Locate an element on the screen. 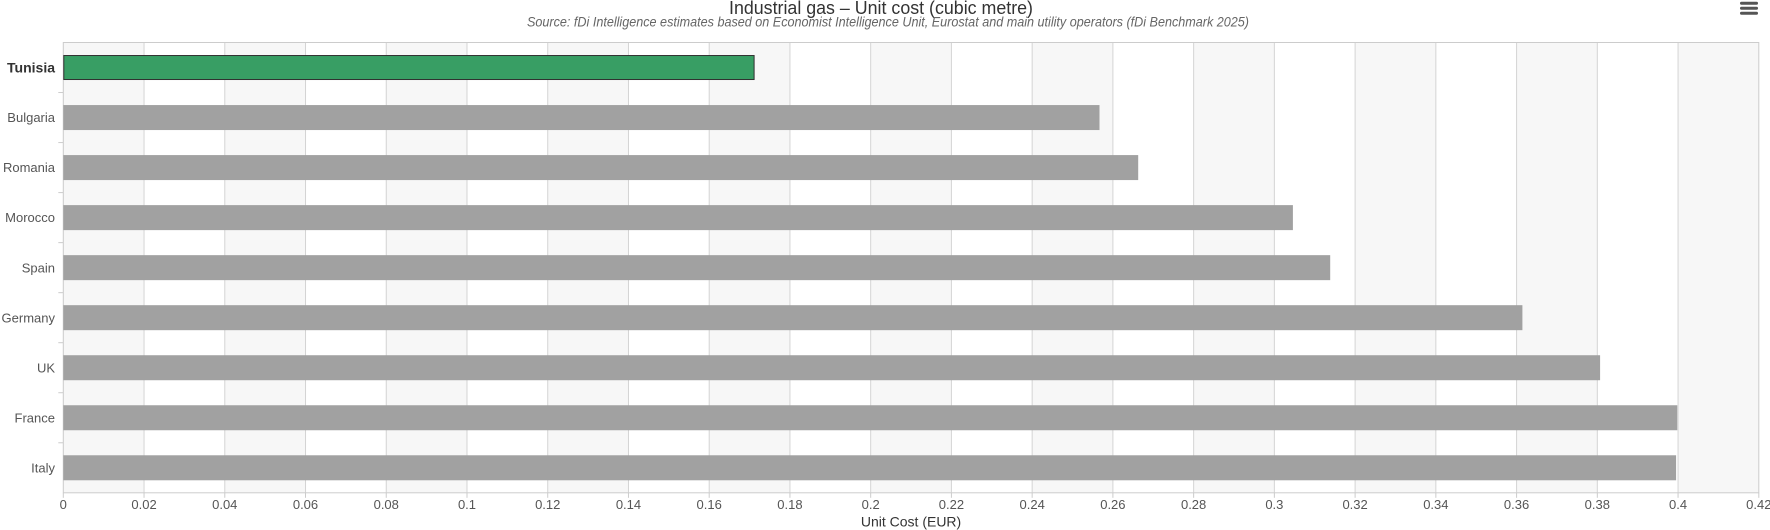  svg-text: Bulgaria is located at coordinates (31, 117).